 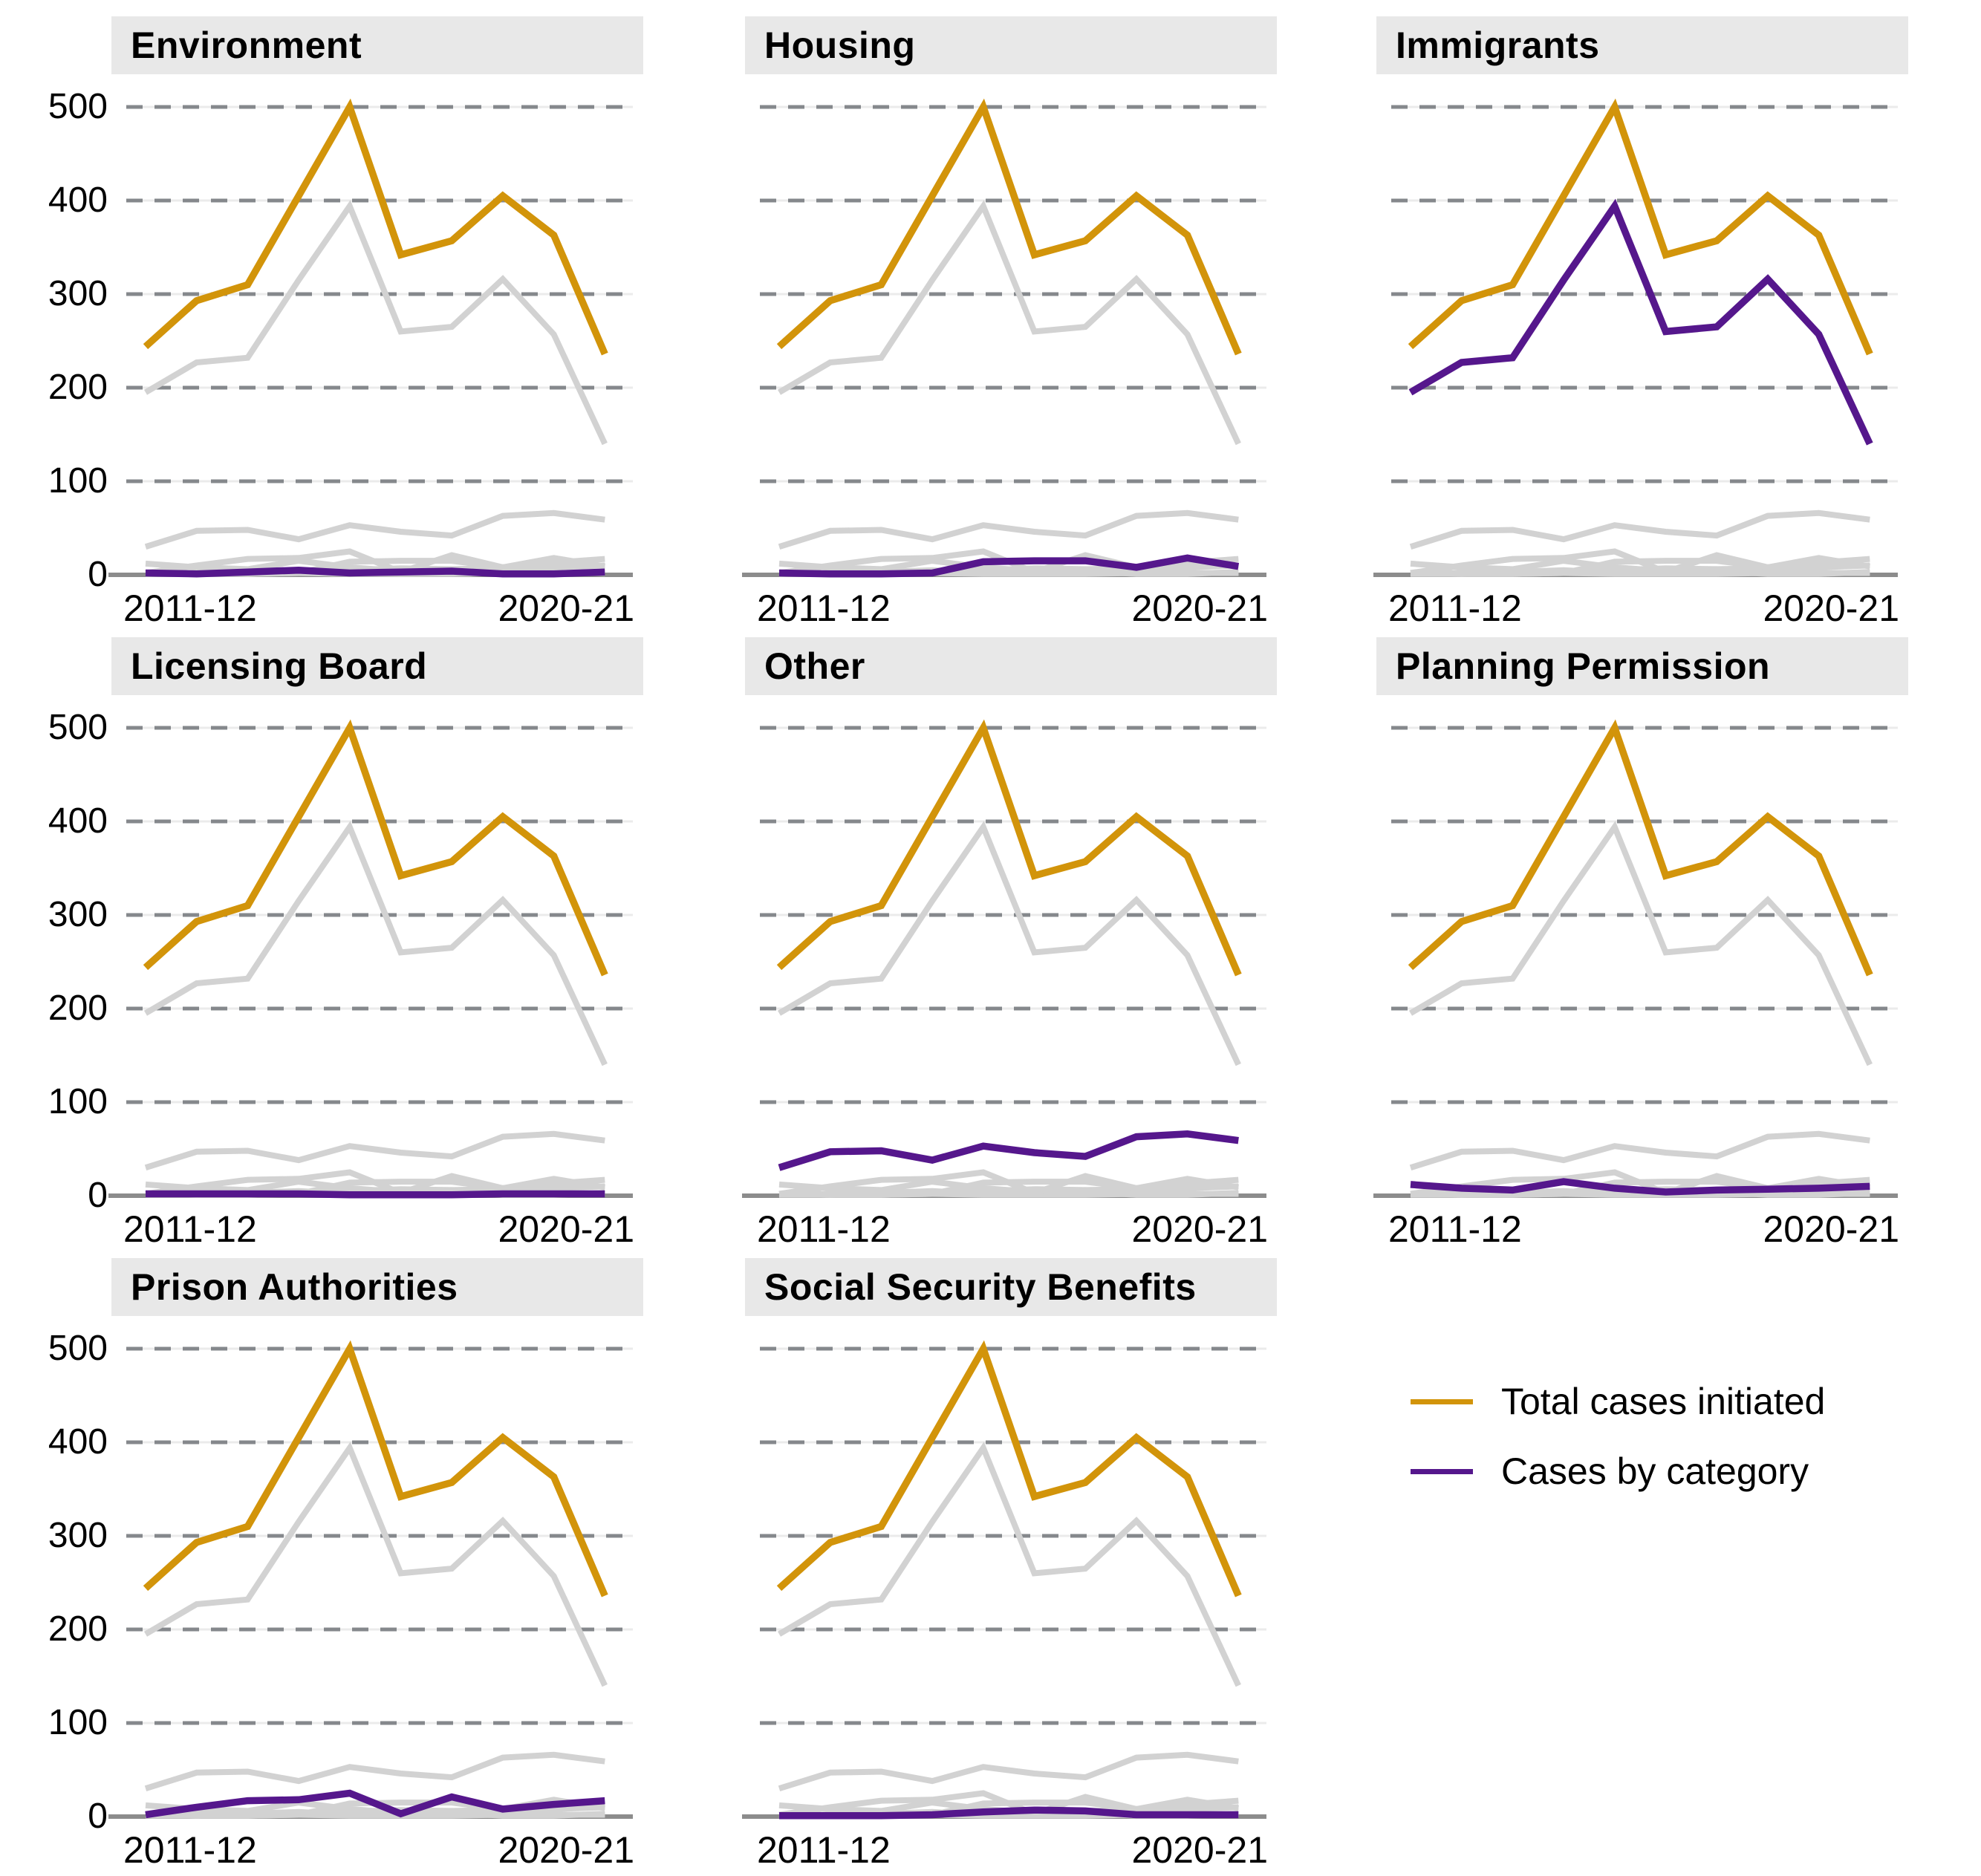 I want to click on plot-svg-other: 2011-12 2020-21, so click(x=1005, y=984).